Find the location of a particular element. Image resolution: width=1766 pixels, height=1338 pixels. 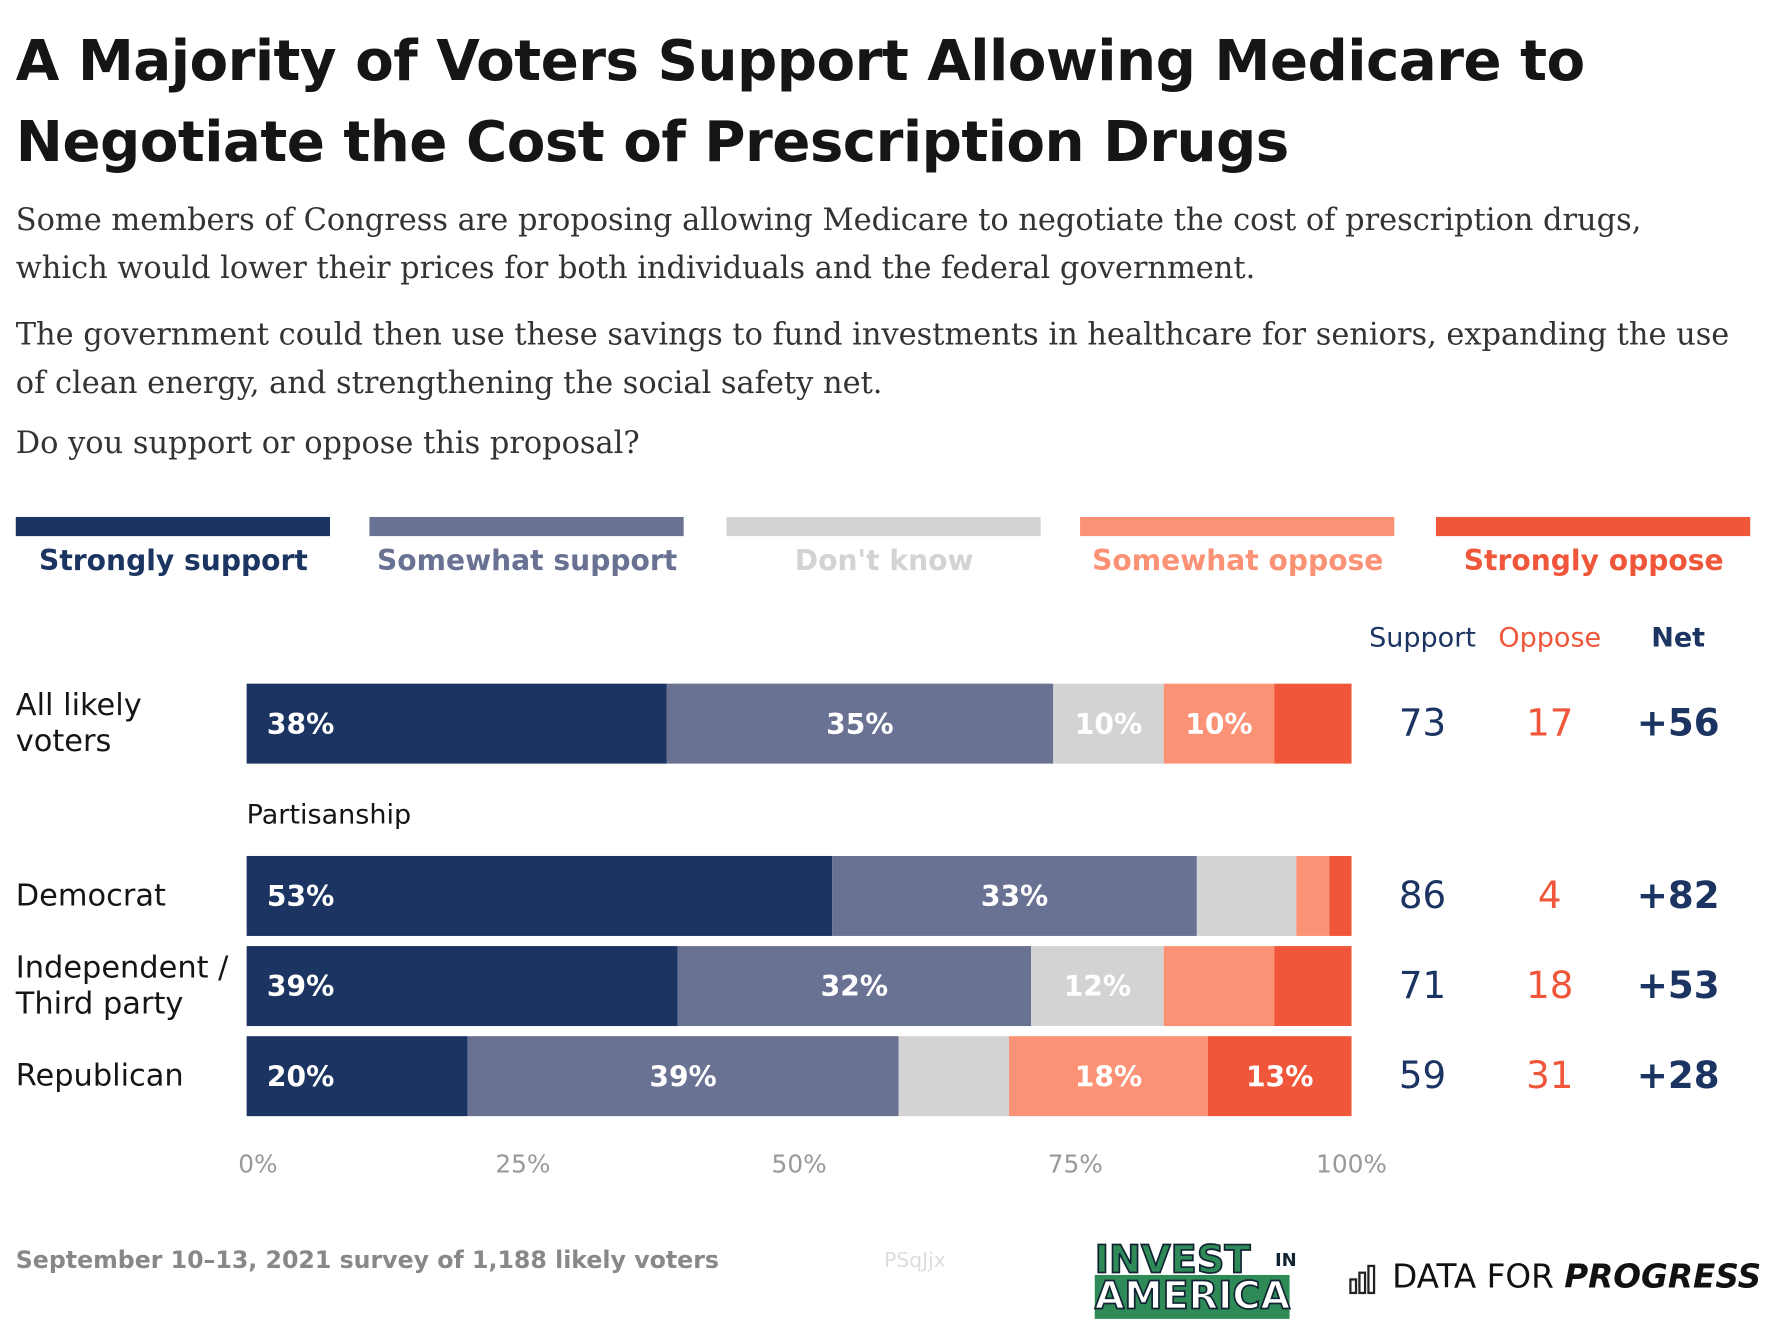

x-tick-label: 25% is located at coordinates (523, 1165).